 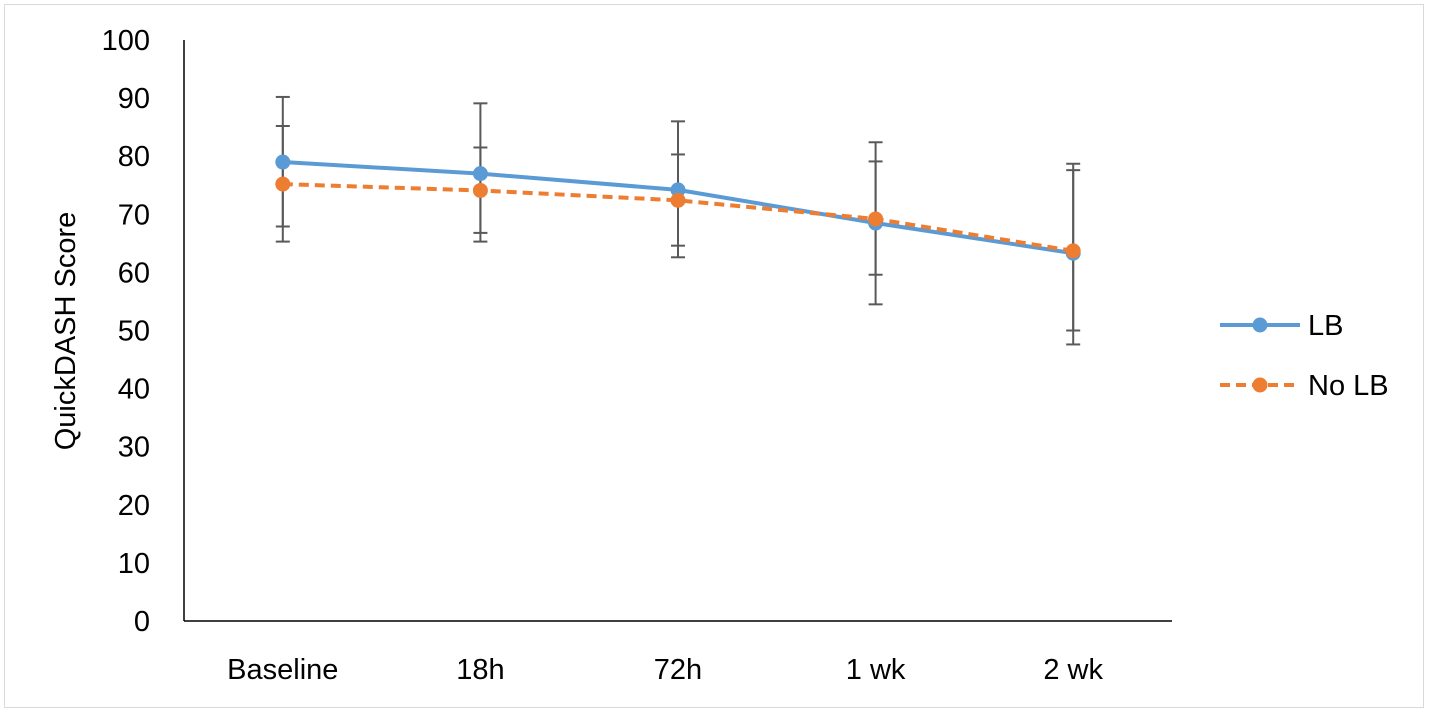 I want to click on legend-item-no-lb: No LB, so click(x=1304, y=386).